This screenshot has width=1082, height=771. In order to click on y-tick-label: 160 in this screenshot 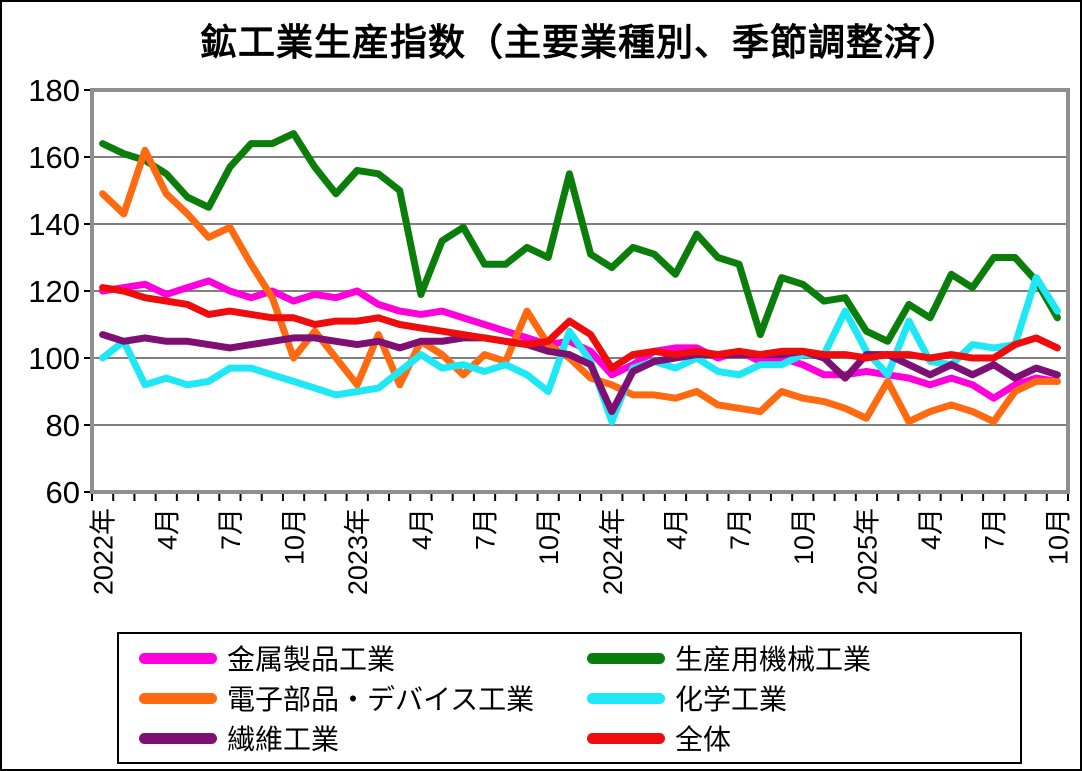, I will do `click(54, 157)`.